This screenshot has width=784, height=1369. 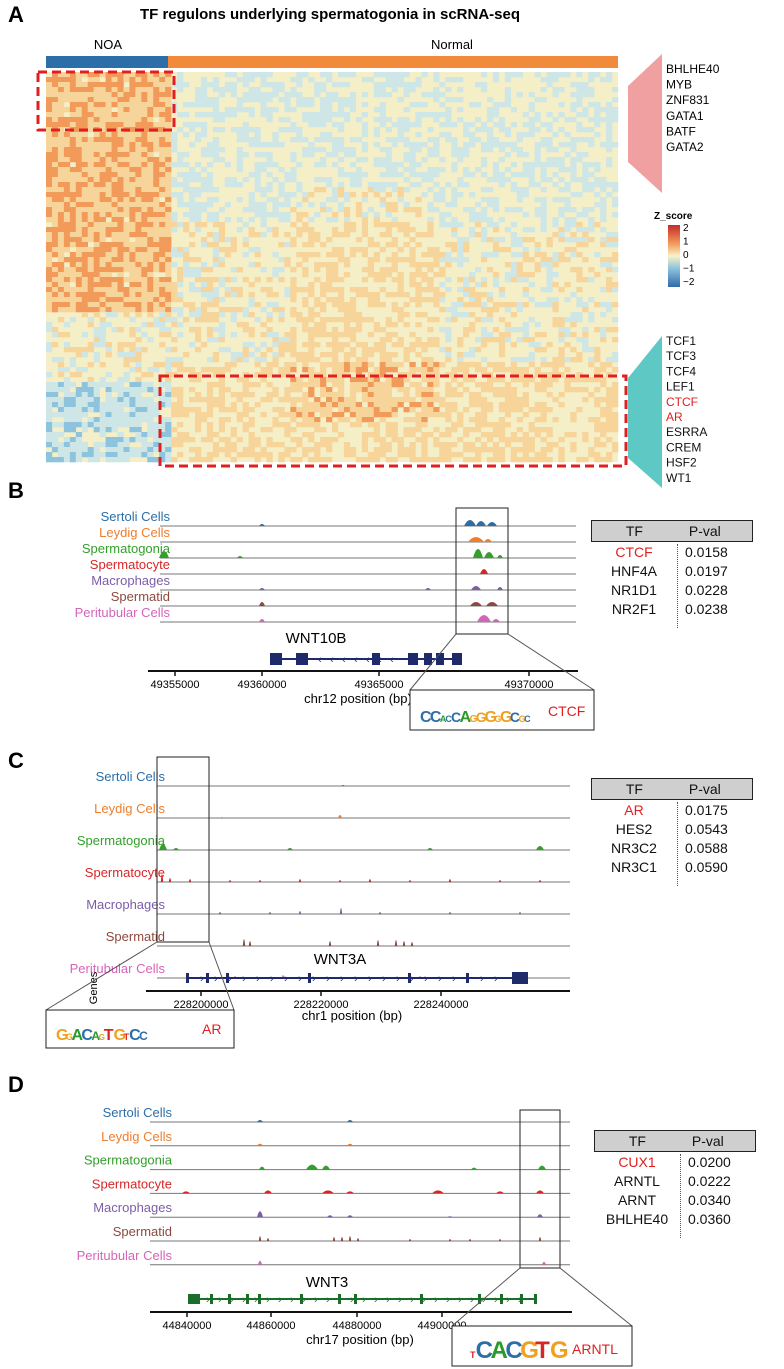 I want to click on panel-d-xlabel: chr17 position (bp), so click(x=360, y=1339).